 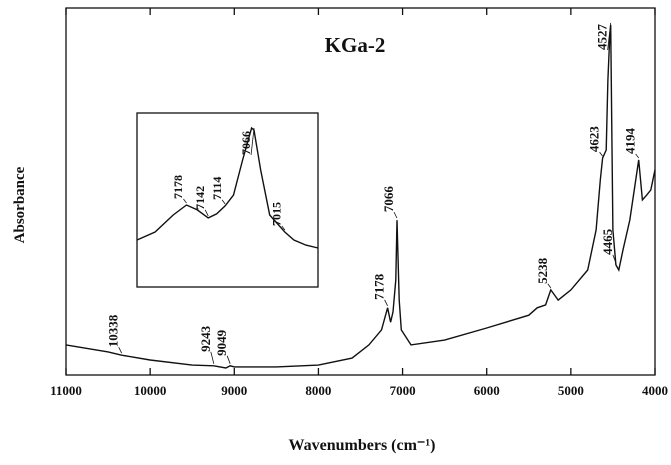 I want to click on annotation: 9049, so click(x=221, y=342).